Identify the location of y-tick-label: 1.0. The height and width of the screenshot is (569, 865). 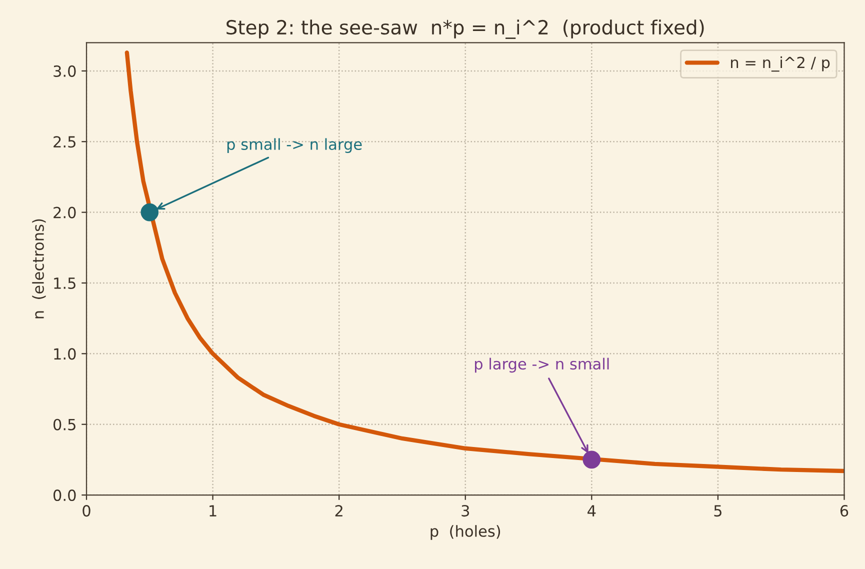
(65, 354).